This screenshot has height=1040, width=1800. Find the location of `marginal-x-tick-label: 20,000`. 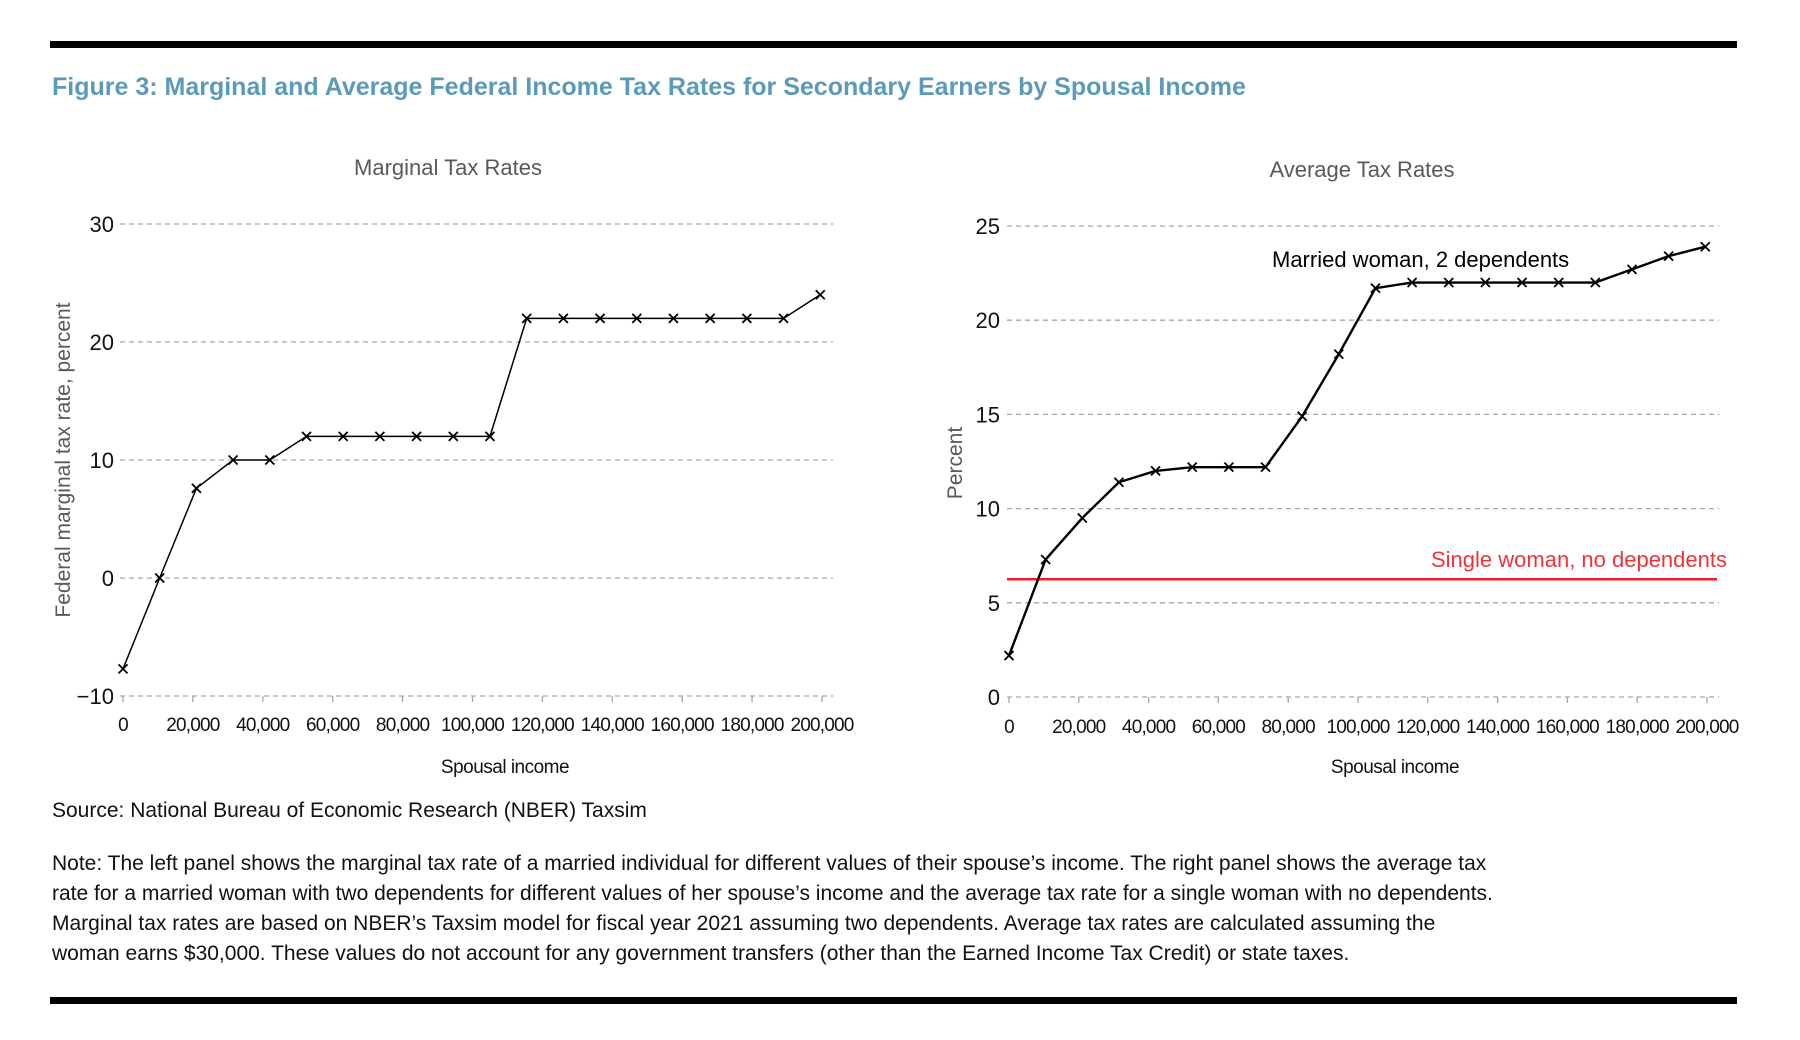

marginal-x-tick-label: 20,000 is located at coordinates (193, 725).